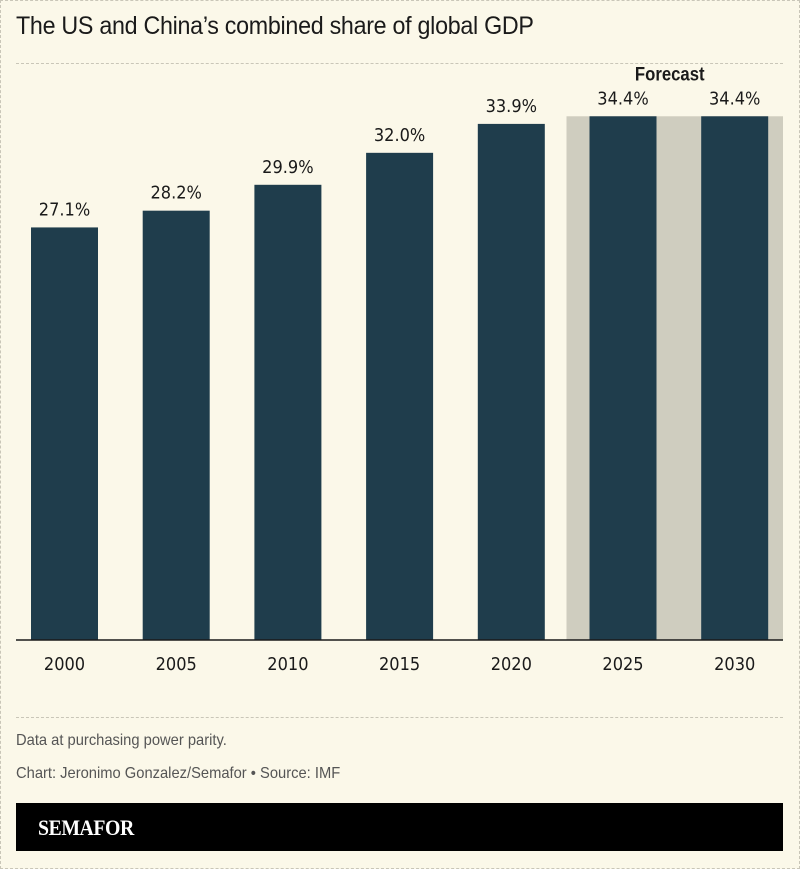 The width and height of the screenshot is (800, 869). I want to click on forecast-label: Forecast, so click(670, 73).